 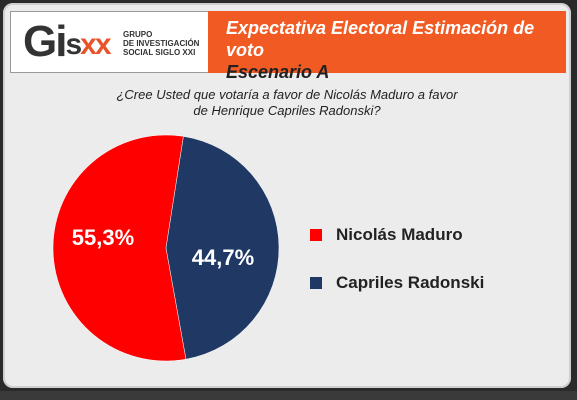 What do you see at coordinates (380, 39) in the screenshot?
I see `title-line-1: Expectativa Electoral Estimación de voto` at bounding box center [380, 39].